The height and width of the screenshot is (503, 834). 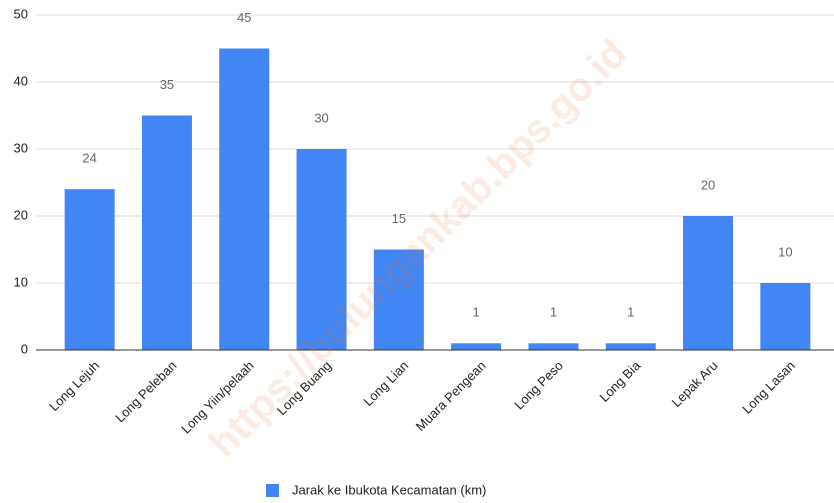 What do you see at coordinates (708, 184) in the screenshot?
I see `value-label: 20` at bounding box center [708, 184].